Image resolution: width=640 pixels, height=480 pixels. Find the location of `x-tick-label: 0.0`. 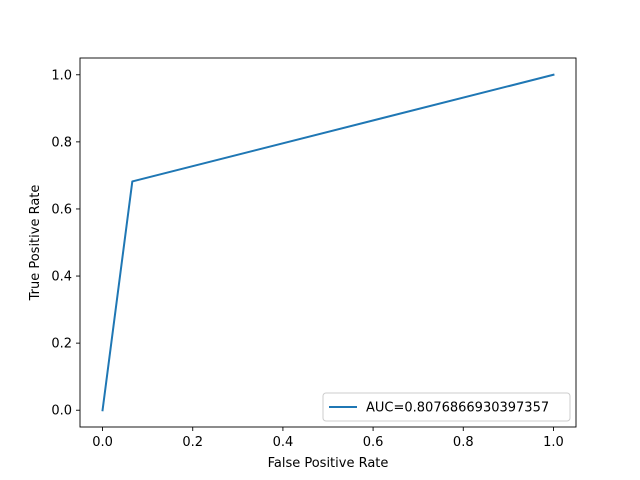

x-tick-label: 0.0 is located at coordinates (102, 442).